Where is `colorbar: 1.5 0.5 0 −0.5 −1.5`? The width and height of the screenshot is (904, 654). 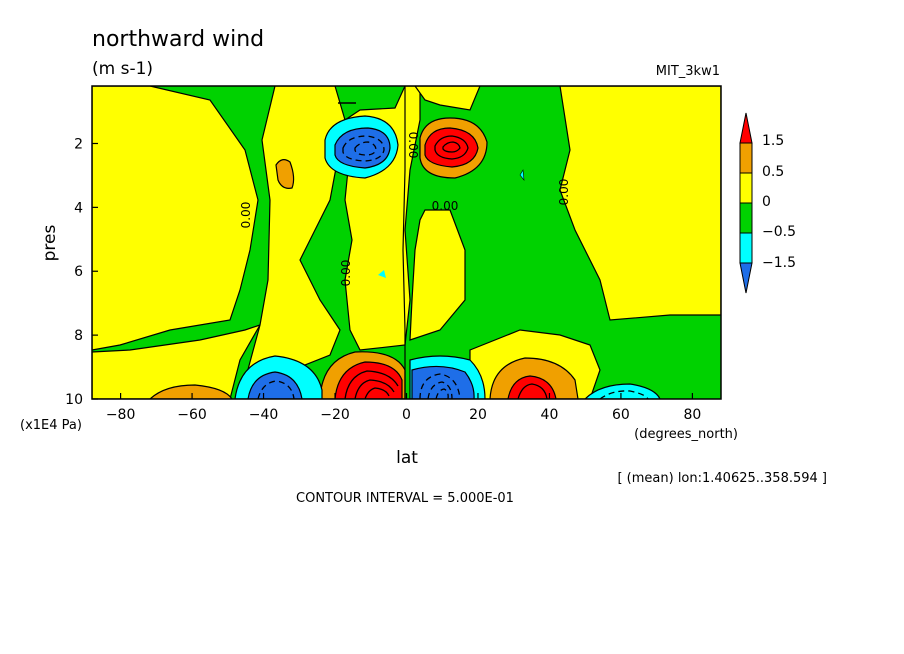 colorbar: 1.5 0.5 0 −0.5 −1.5 is located at coordinates (767, 203).